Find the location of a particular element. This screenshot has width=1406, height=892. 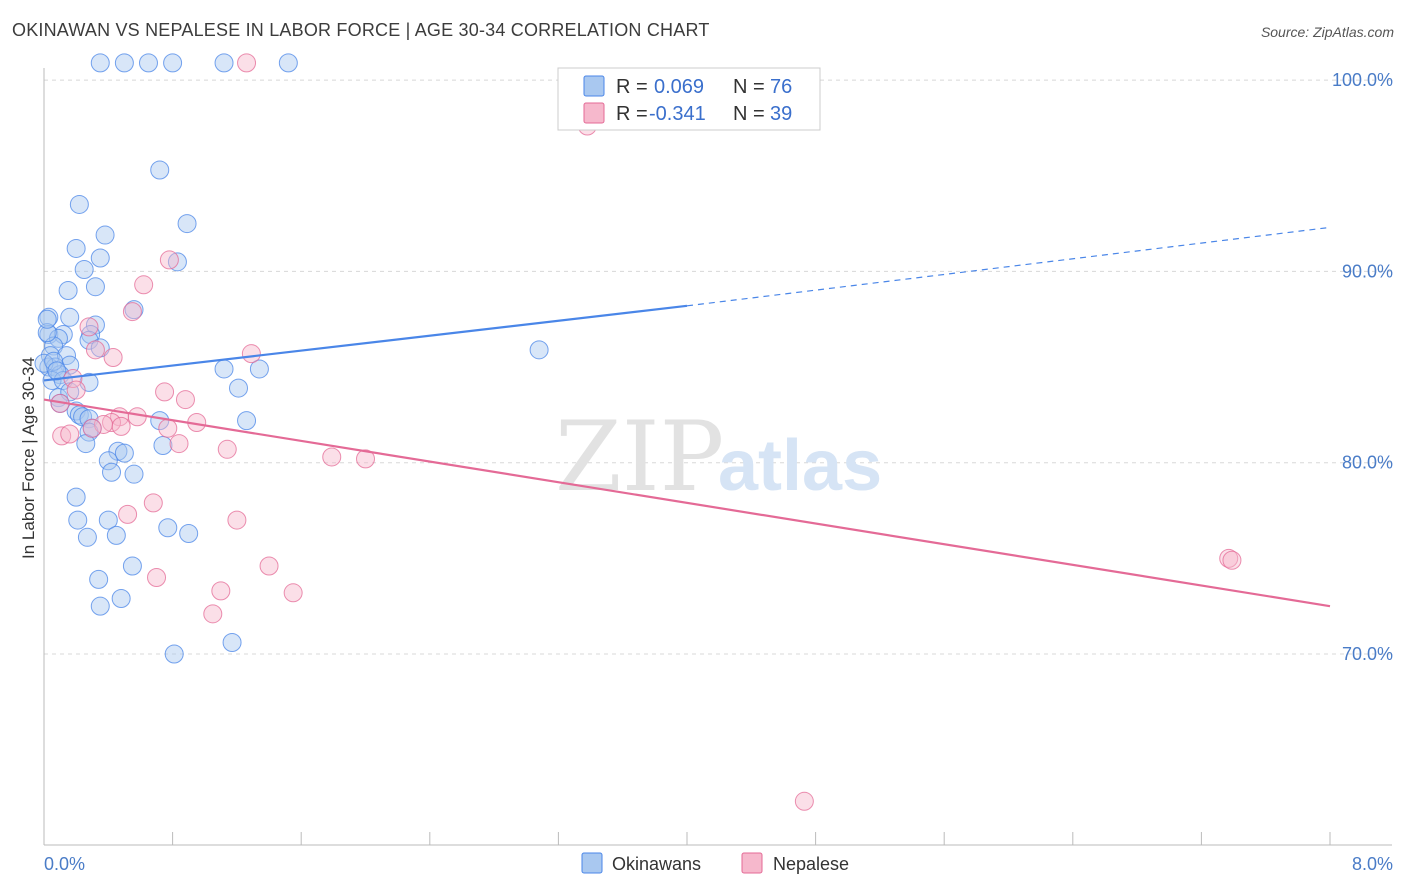

x-tick-label: 8.0% is located at coordinates (1372, 864).